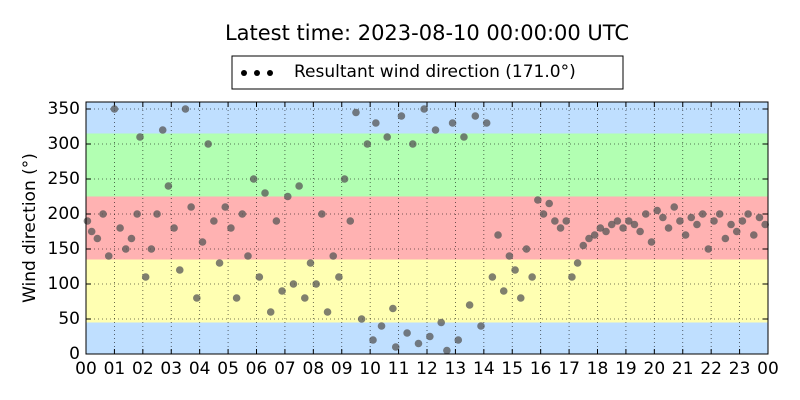 This screenshot has width=800, height=400. Describe the element at coordinates (683, 369) in the screenshot. I see `x-tick-label: 21` at that location.